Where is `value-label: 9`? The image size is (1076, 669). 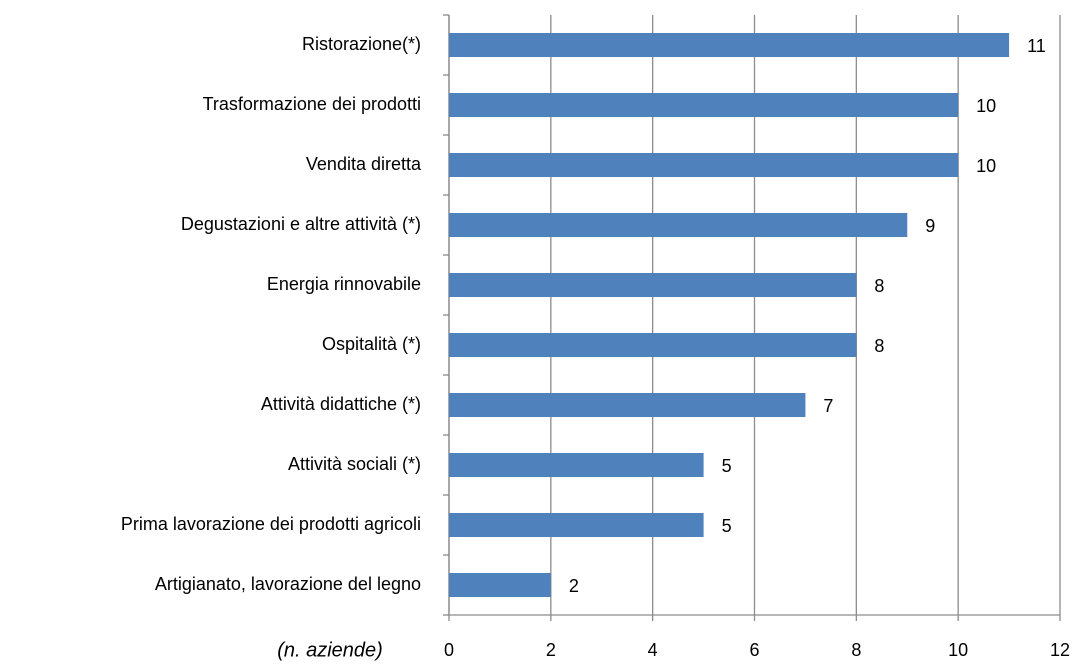
value-label: 9 is located at coordinates (930, 226).